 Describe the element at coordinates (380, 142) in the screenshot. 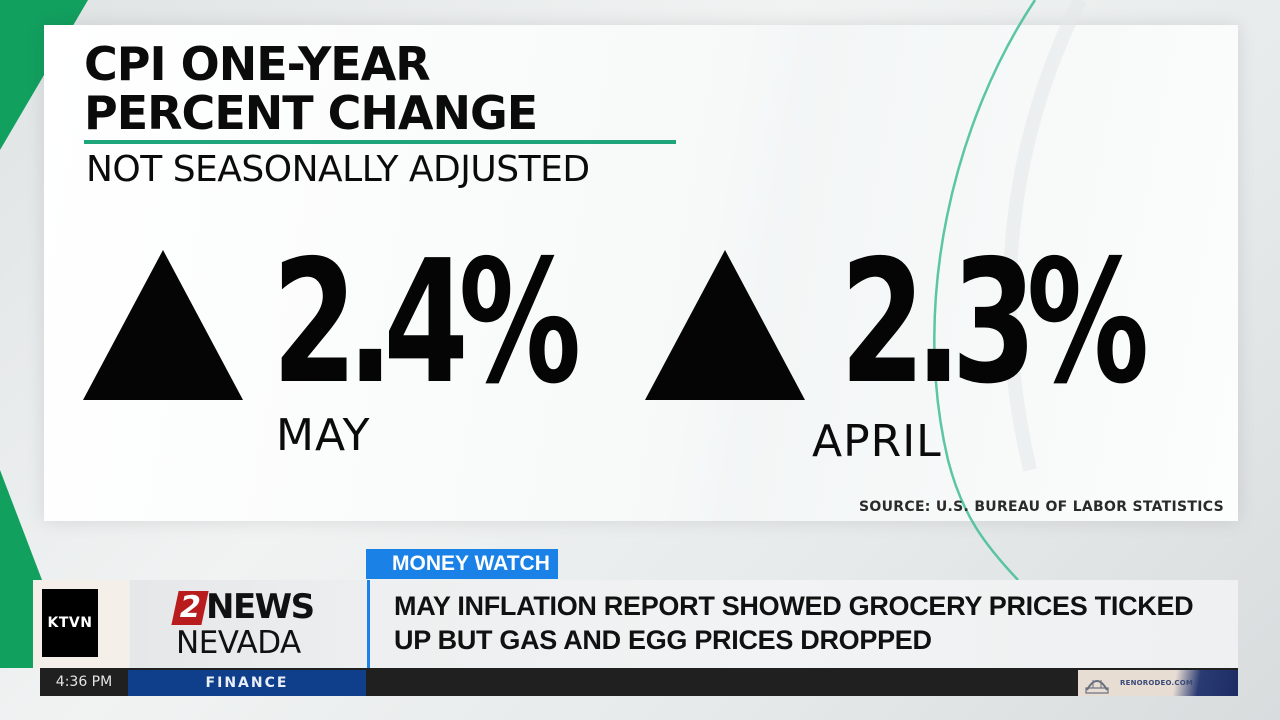

I see `title-underline` at that location.